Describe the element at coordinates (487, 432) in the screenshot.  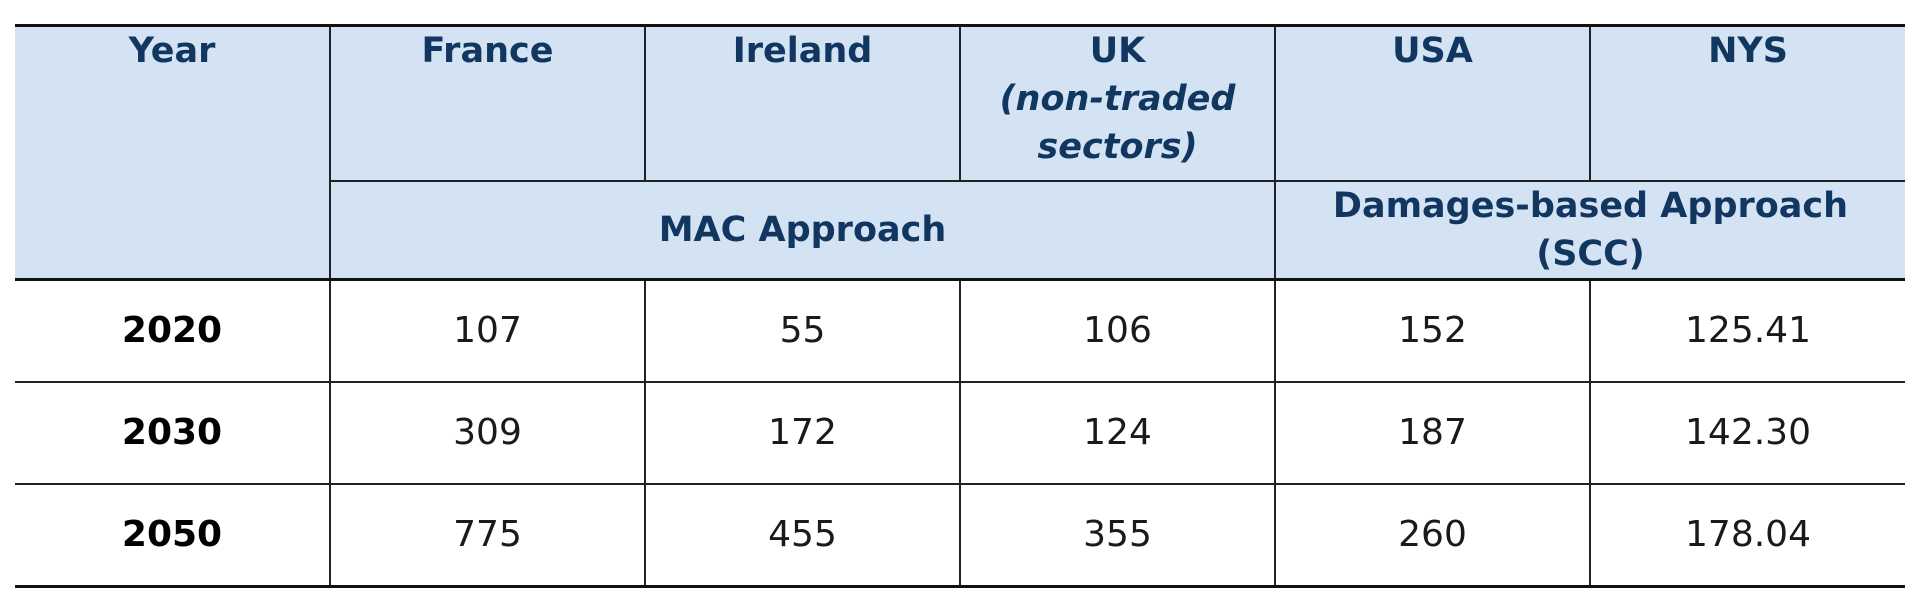
I see `value-cell-france: 309` at that location.